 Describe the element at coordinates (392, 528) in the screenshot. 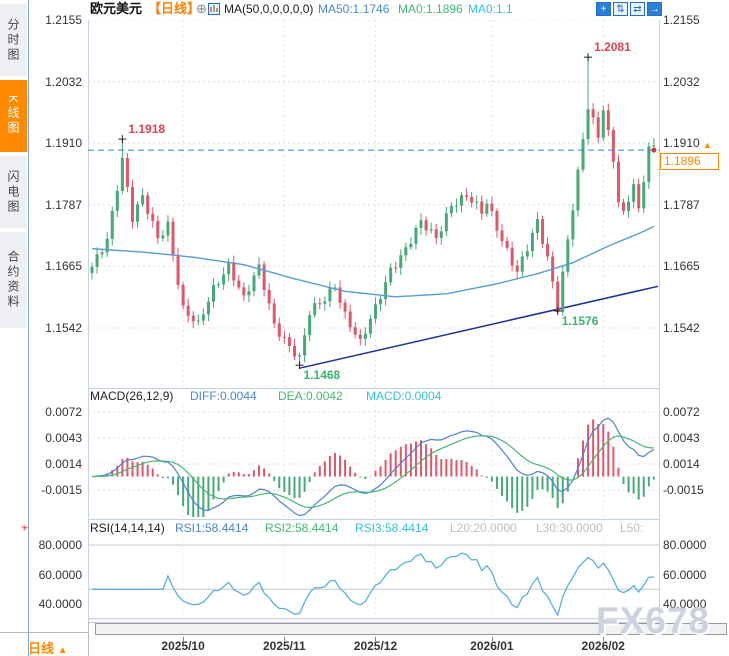

I see `rsi3-value: RSI3:58.4414` at that location.